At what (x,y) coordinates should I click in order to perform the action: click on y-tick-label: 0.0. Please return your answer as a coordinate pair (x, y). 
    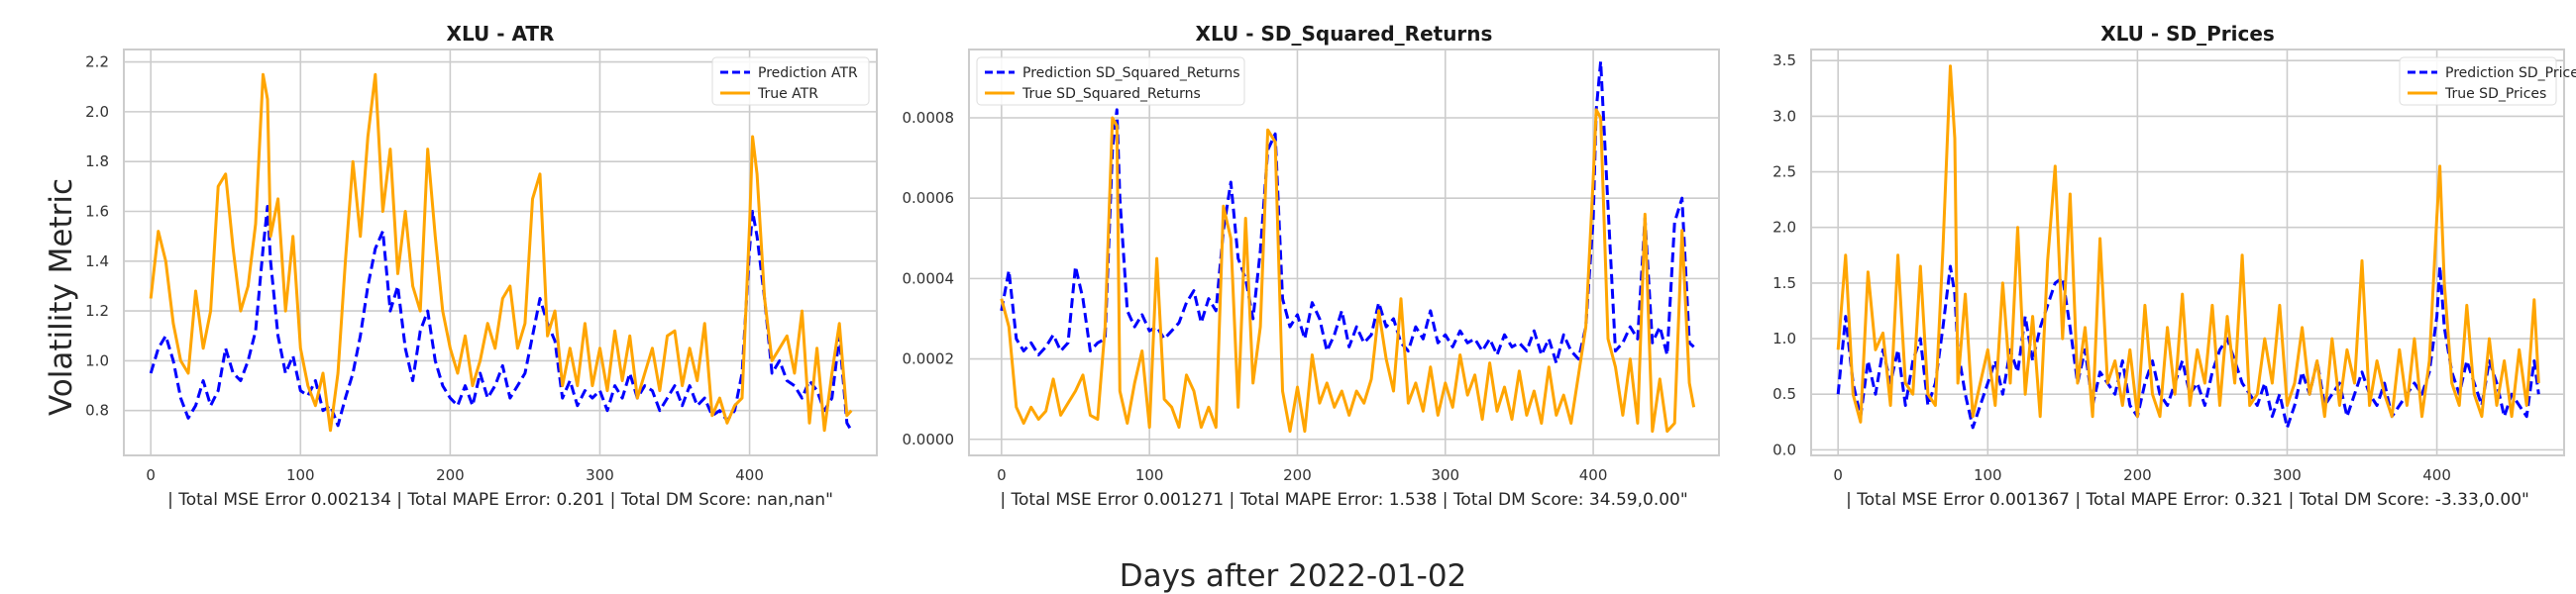
    Looking at the image, I should click on (1784, 449).